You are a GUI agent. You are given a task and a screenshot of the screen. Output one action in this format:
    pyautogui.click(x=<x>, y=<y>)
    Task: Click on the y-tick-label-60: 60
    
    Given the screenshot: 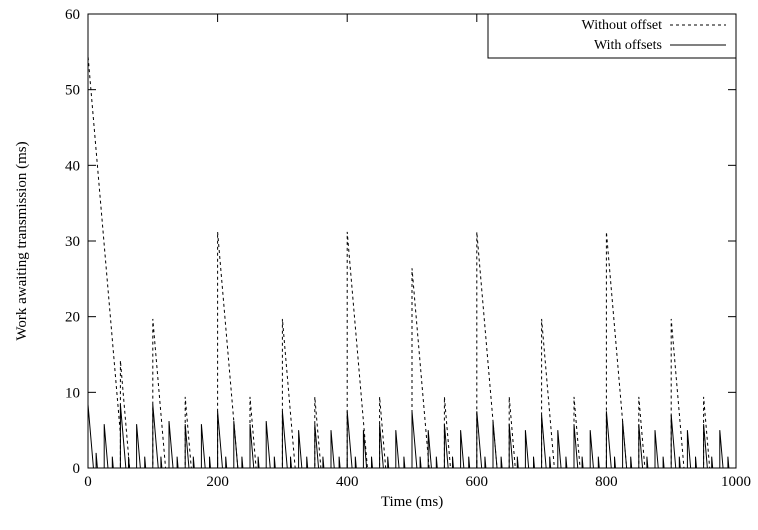 What is the action you would take?
    pyautogui.click(x=72, y=15)
    